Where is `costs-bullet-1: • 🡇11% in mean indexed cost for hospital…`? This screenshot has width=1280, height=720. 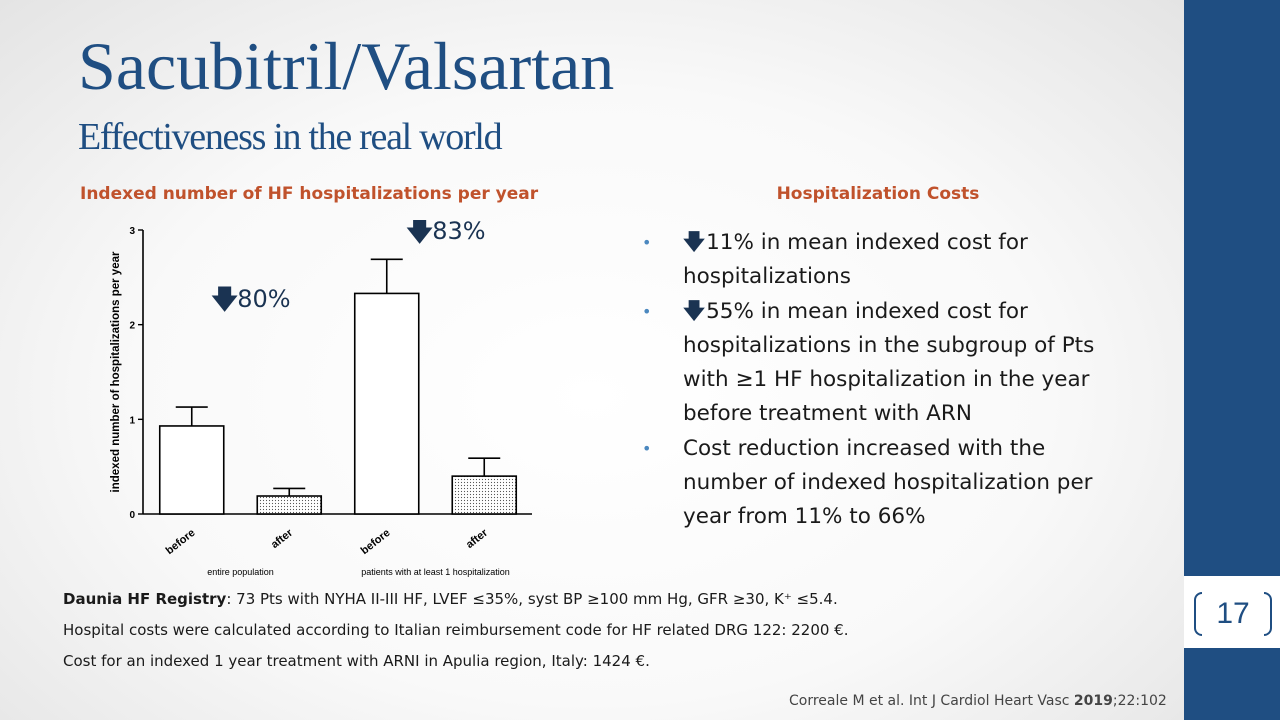 costs-bullet-1: • 🡇11% in mean indexed cost for hospital… is located at coordinates (875, 260).